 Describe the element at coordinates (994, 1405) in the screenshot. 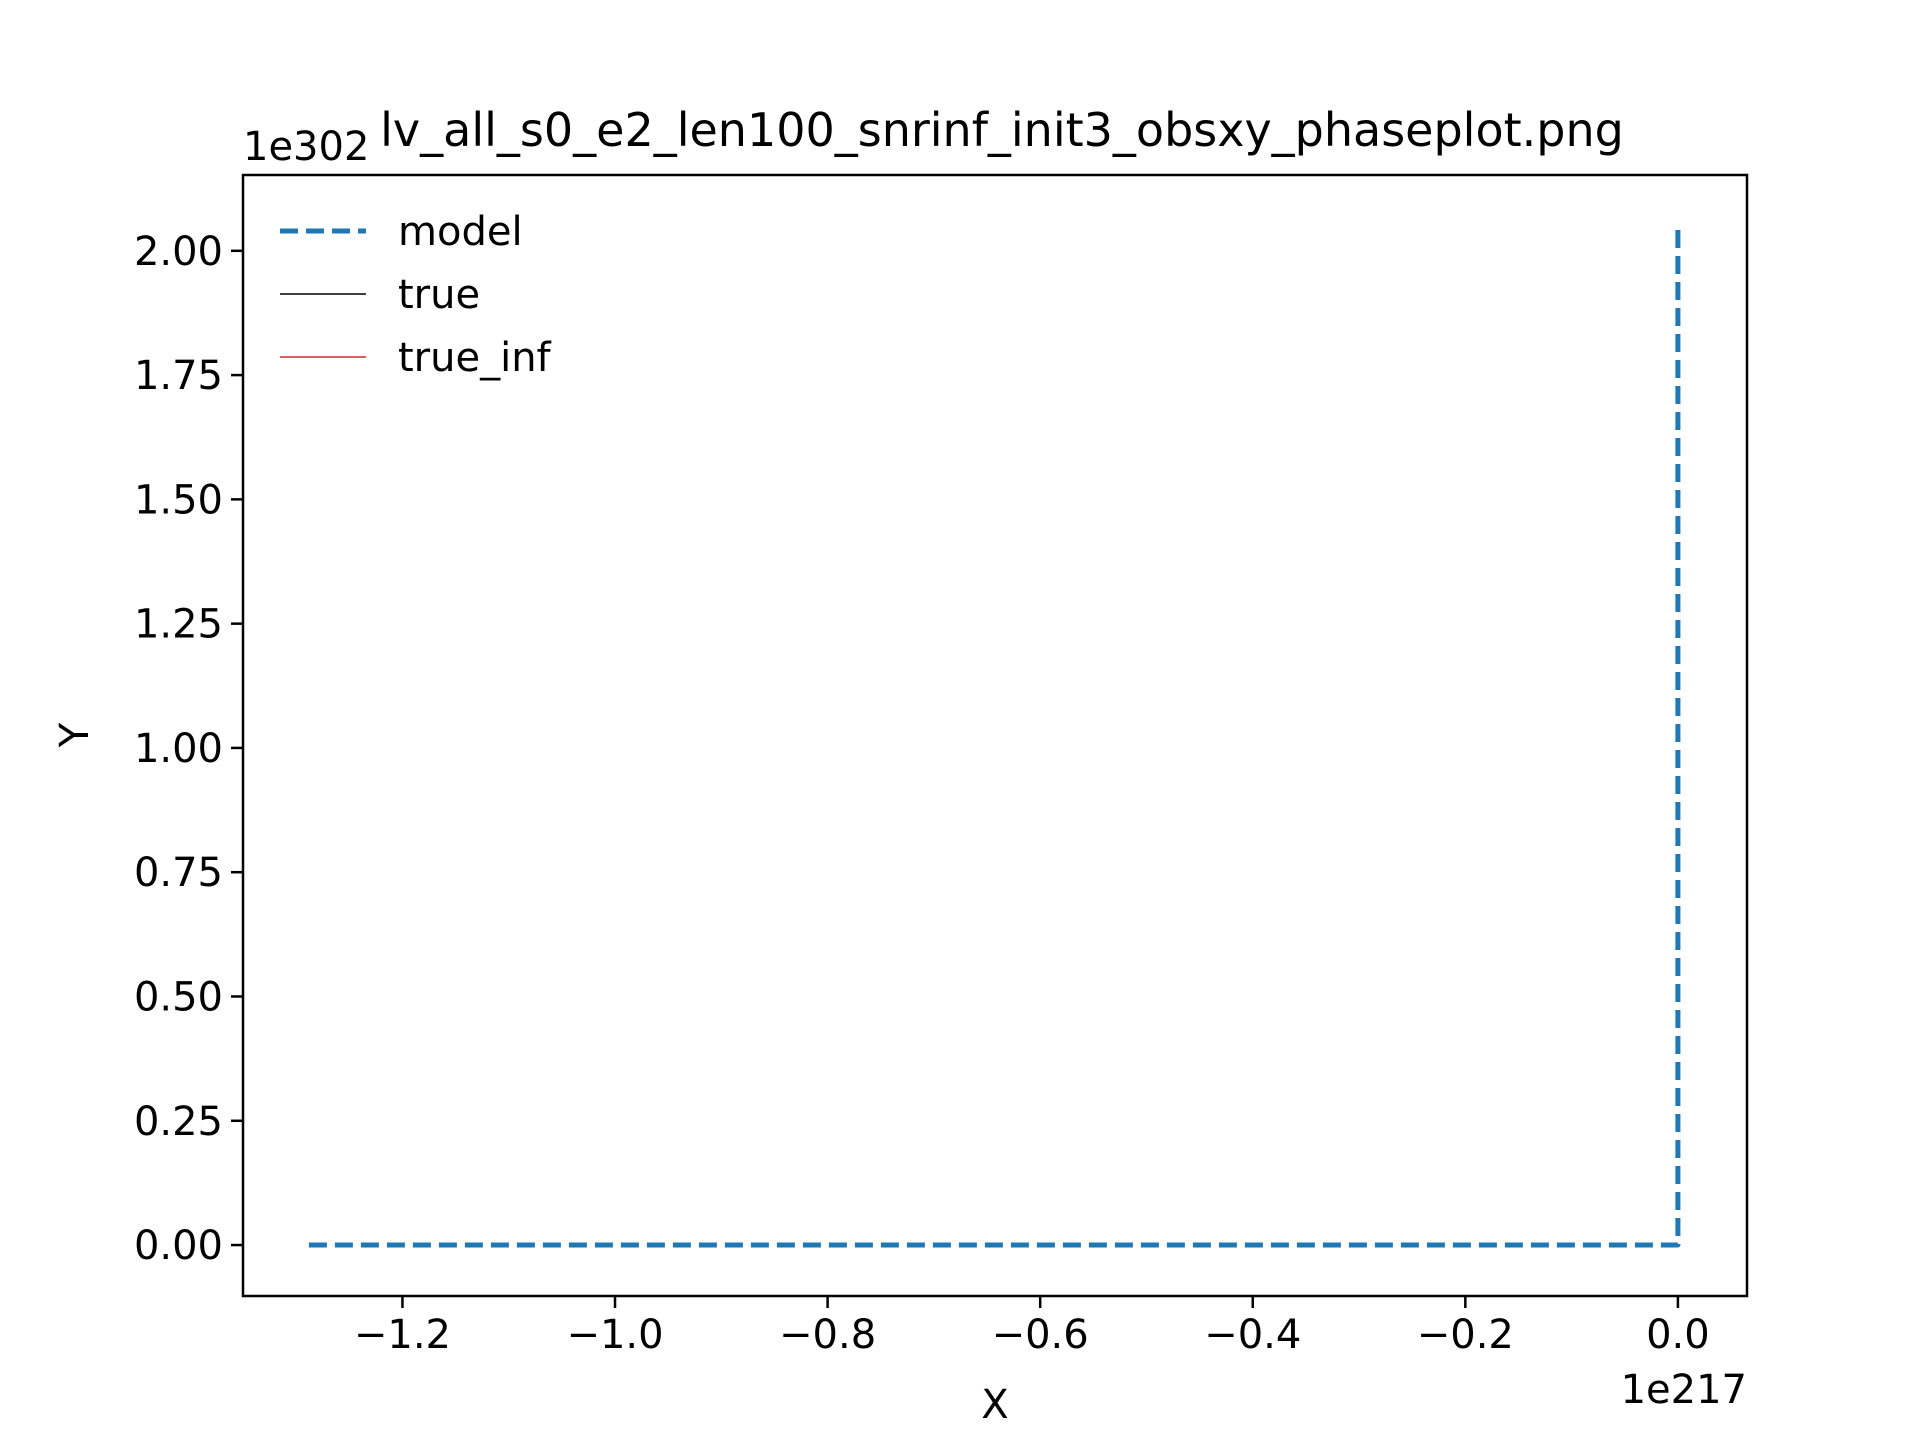

I see `x-axis-label: X` at that location.